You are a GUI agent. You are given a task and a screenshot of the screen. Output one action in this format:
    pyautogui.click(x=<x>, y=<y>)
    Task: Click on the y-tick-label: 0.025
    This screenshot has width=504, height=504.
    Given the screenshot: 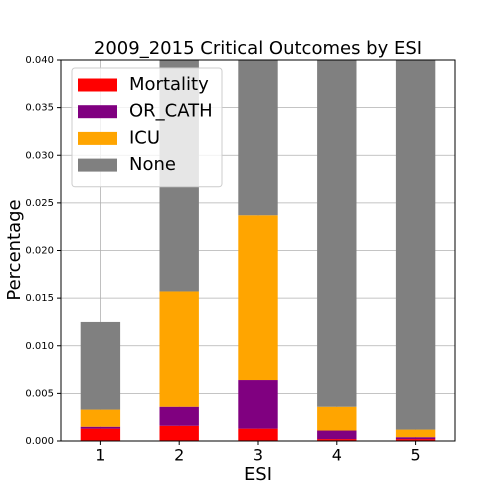 What is the action you would take?
    pyautogui.click(x=39, y=203)
    